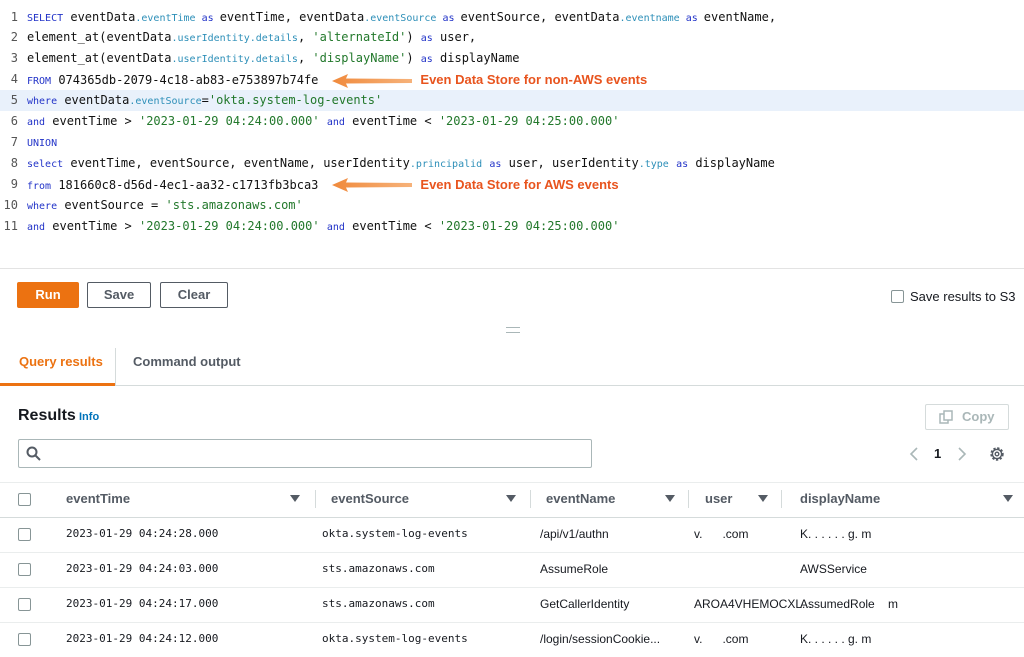  What do you see at coordinates (234, 204) in the screenshot?
I see `code-token: 'sts.amazonaws.com'` at bounding box center [234, 204].